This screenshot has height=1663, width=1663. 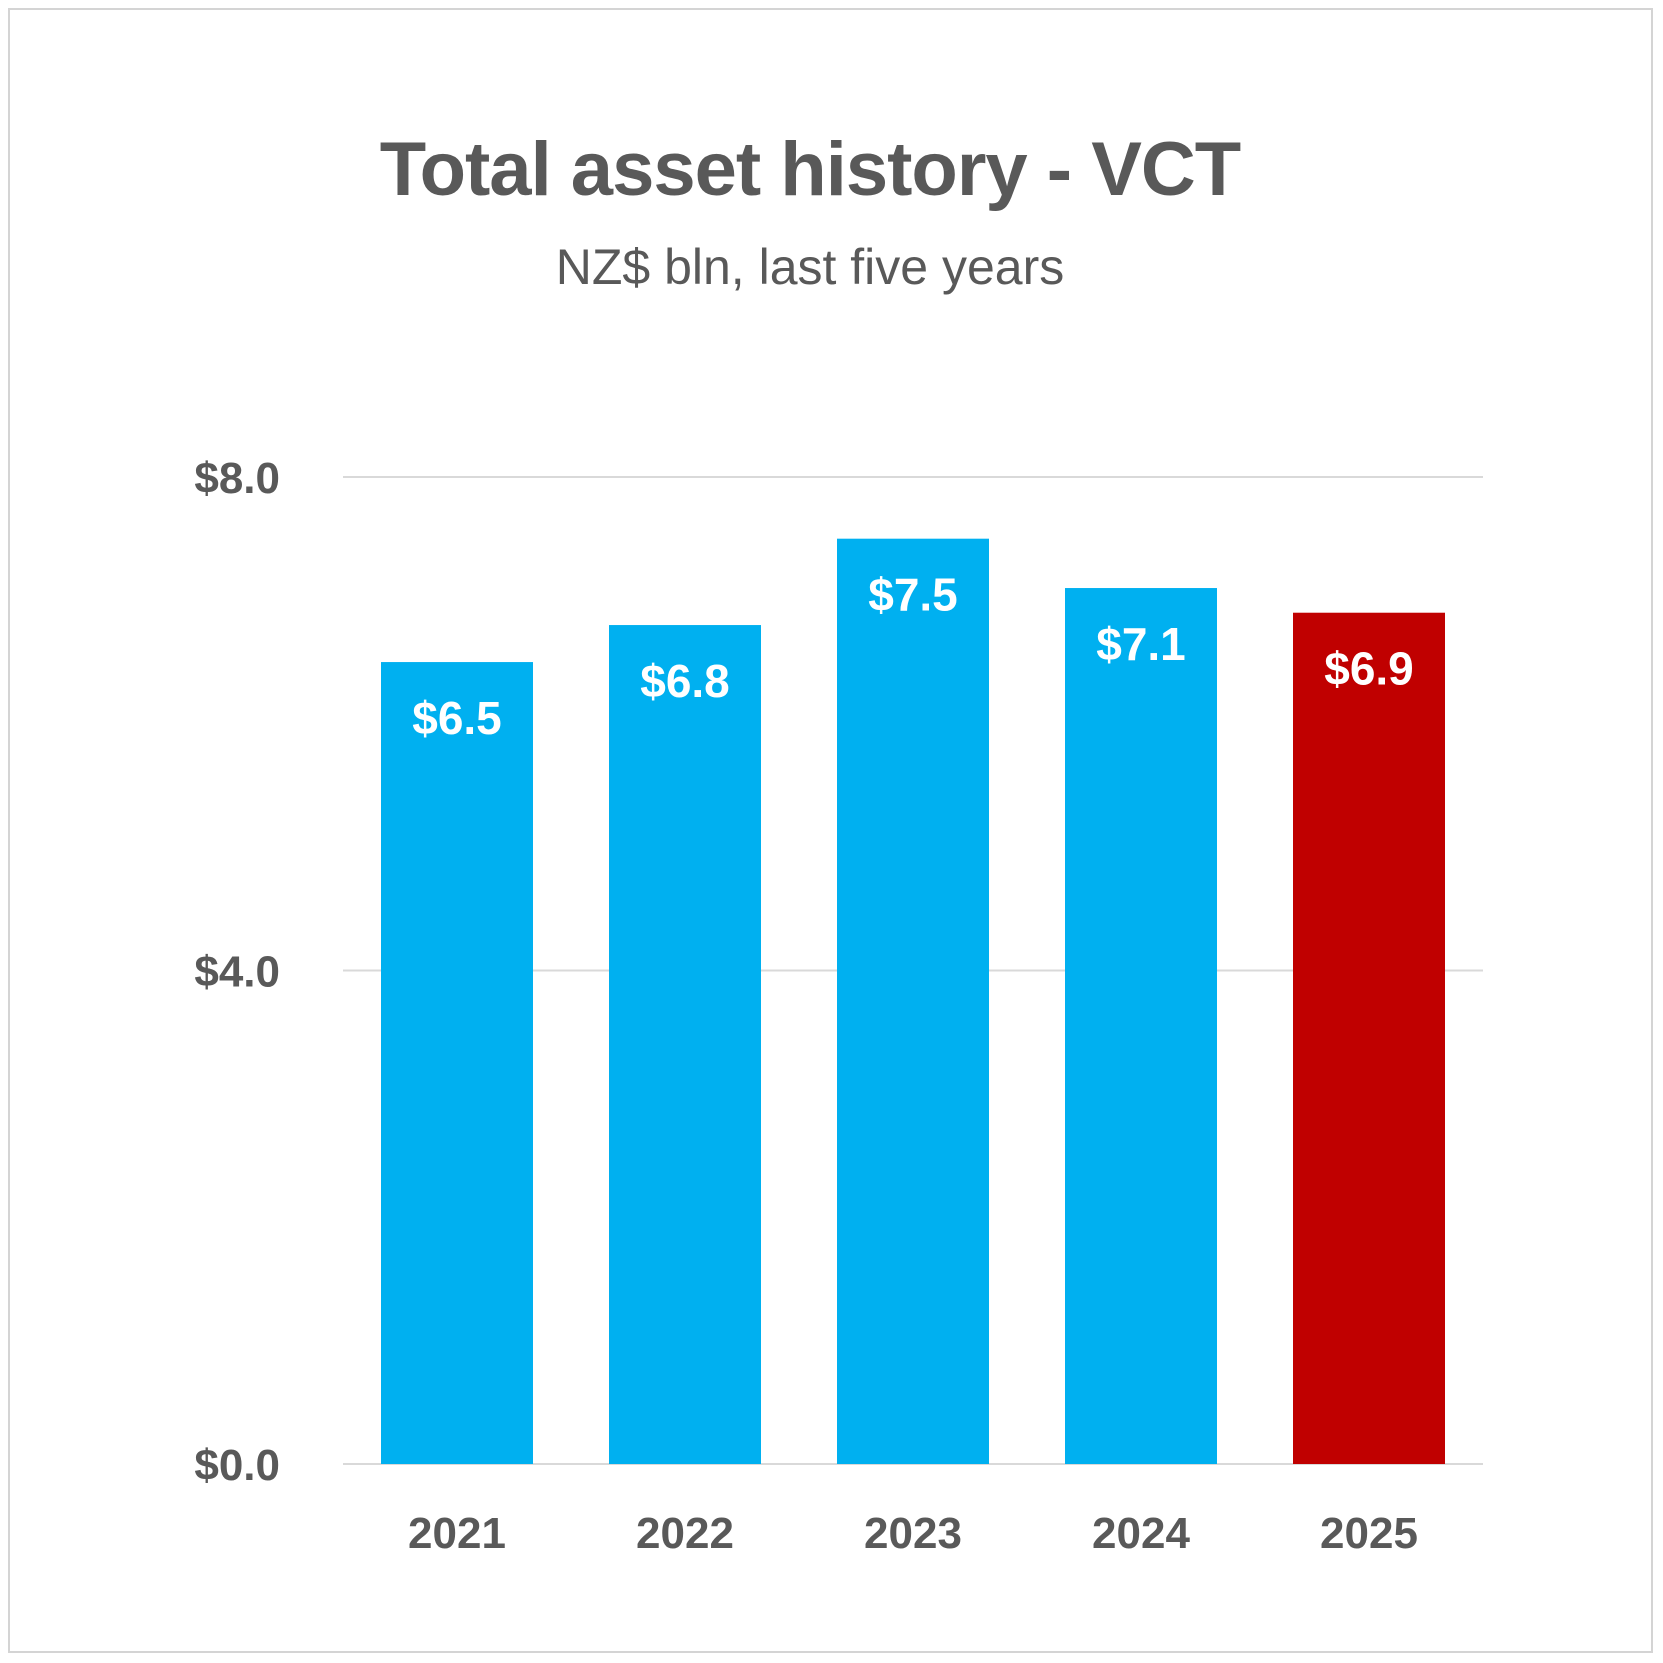 What do you see at coordinates (457, 1063) in the screenshot?
I see `bar-2021` at bounding box center [457, 1063].